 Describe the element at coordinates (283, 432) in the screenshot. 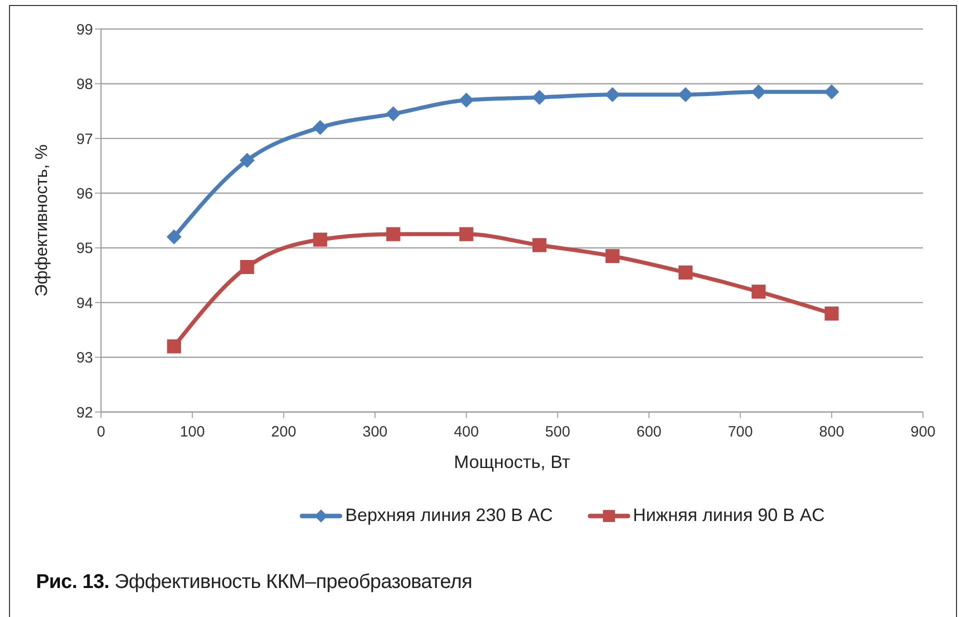

I see `x-tick-label: 200` at that location.